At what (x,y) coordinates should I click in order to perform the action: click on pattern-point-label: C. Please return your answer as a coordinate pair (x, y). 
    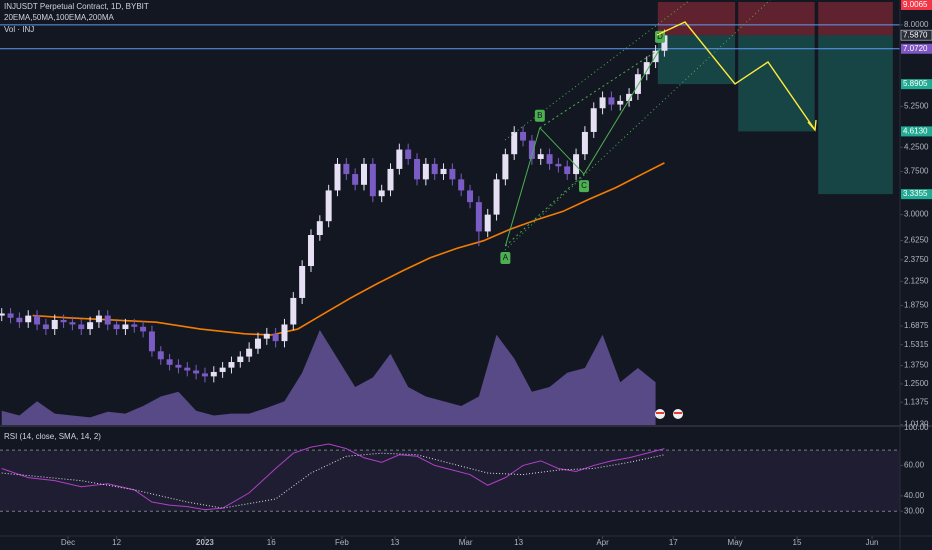
    Looking at the image, I should click on (584, 185).